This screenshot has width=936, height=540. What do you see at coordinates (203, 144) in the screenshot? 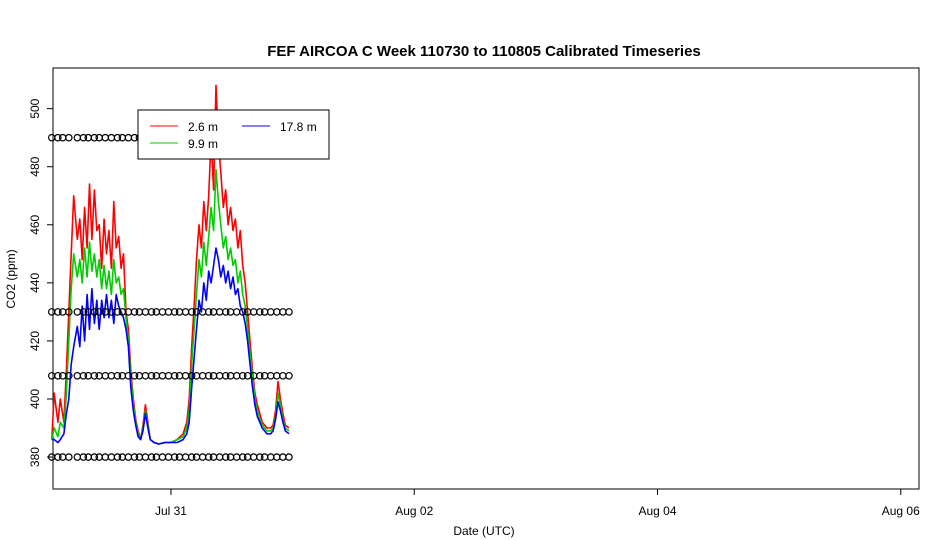
I see `legend-label-9-9m: 9.9 m` at bounding box center [203, 144].